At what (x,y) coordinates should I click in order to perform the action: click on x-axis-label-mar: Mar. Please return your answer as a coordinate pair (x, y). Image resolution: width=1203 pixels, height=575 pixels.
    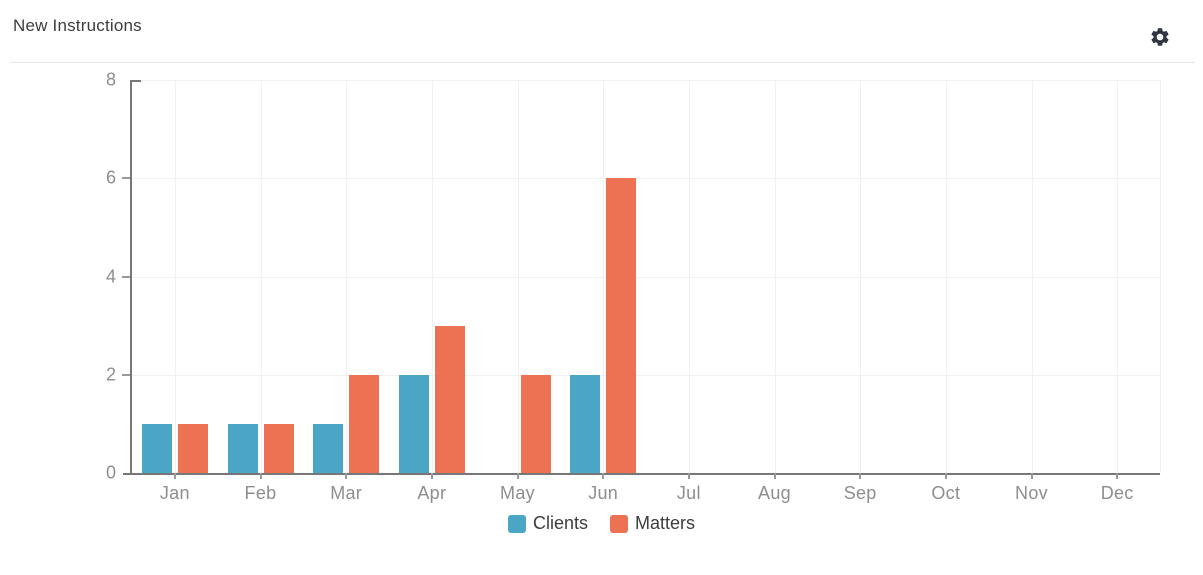
    Looking at the image, I should click on (346, 493).